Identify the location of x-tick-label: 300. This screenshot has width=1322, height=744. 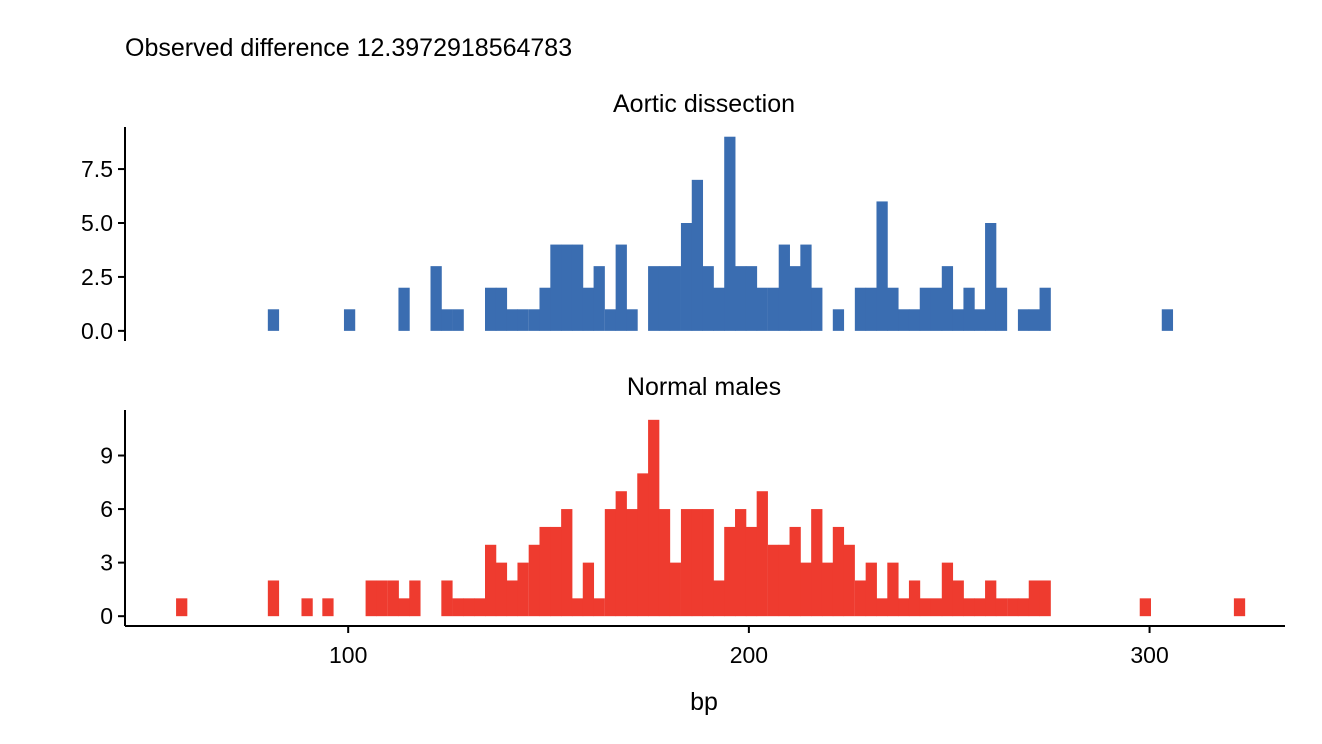
(1149, 655).